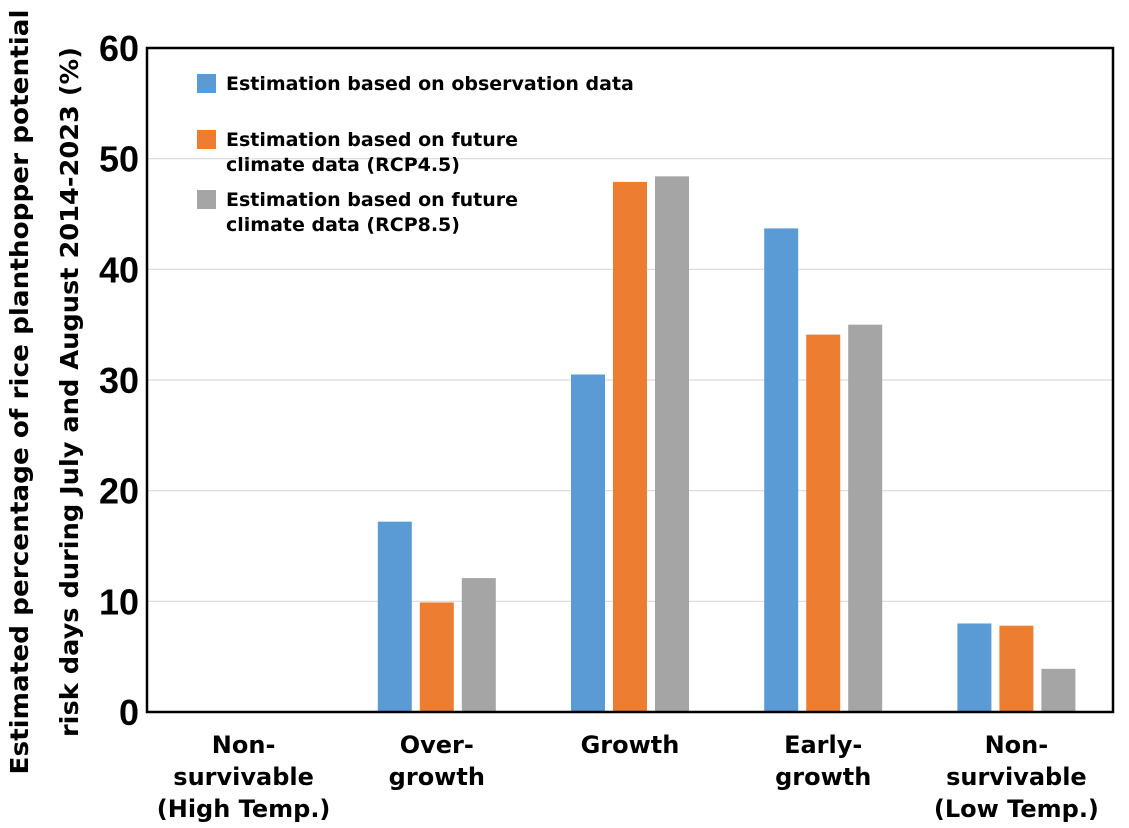 Image resolution: width=1129 pixels, height=828 pixels. I want to click on y-tick-label: 10, so click(119, 601).